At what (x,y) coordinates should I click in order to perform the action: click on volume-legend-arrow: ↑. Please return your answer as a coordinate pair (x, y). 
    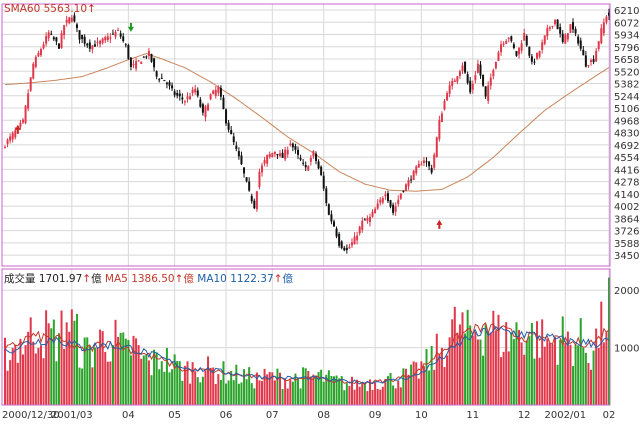
    Looking at the image, I should click on (86, 279).